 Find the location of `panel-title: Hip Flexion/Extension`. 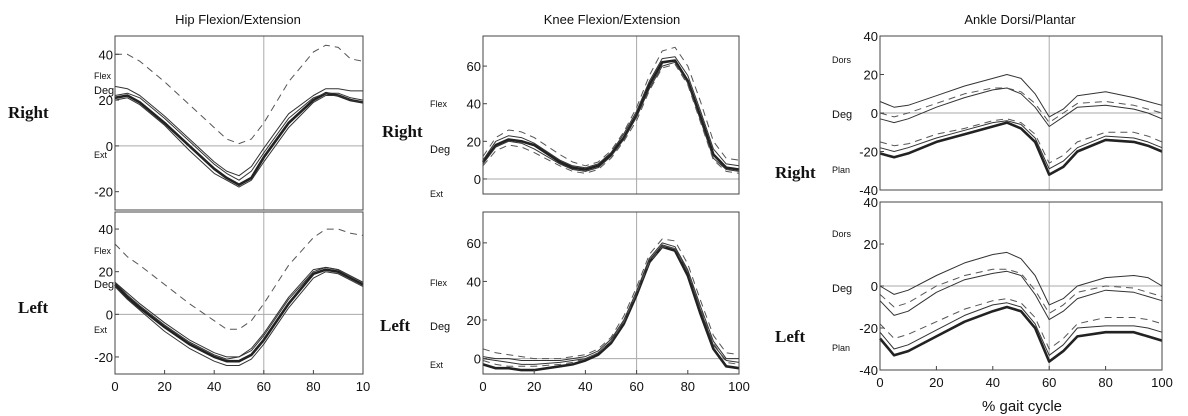

panel-title: Hip Flexion/Extension is located at coordinates (238, 19).